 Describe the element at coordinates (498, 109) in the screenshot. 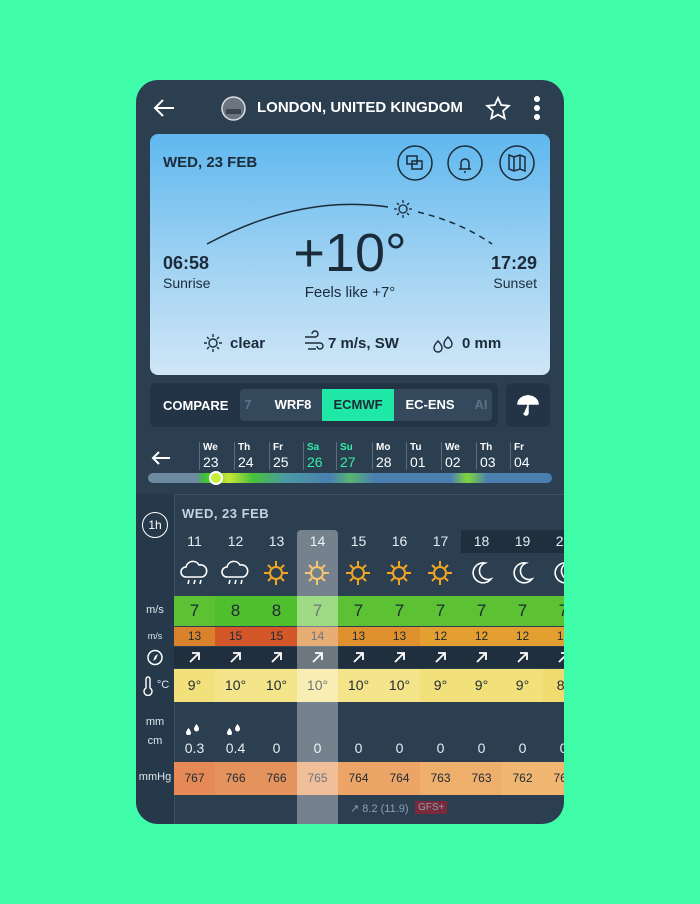

I see `favorite-button` at that location.